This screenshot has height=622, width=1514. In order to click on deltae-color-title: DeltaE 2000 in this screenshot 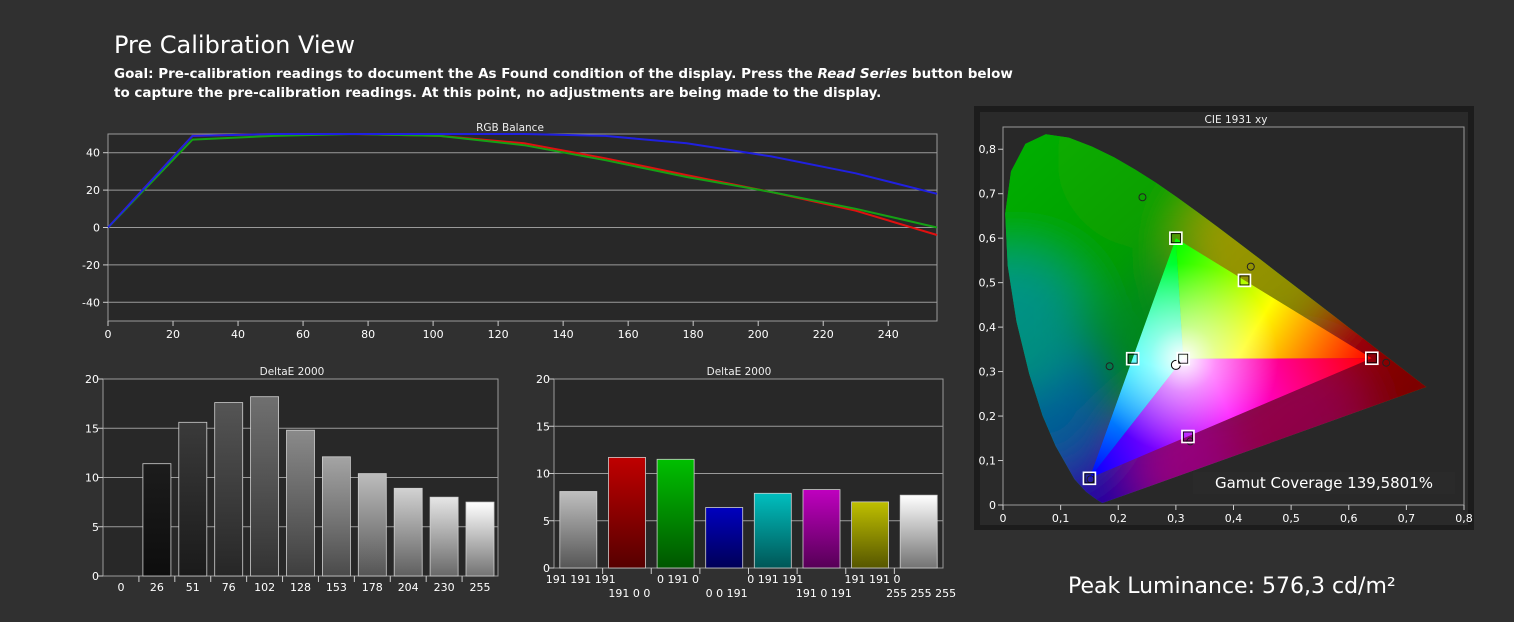, I will do `click(739, 372)`.